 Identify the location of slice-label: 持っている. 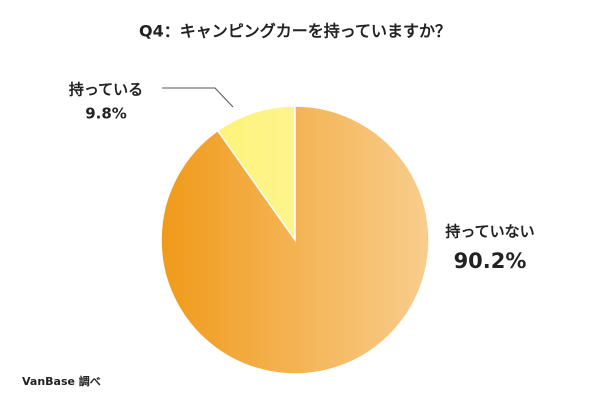
(106, 90).